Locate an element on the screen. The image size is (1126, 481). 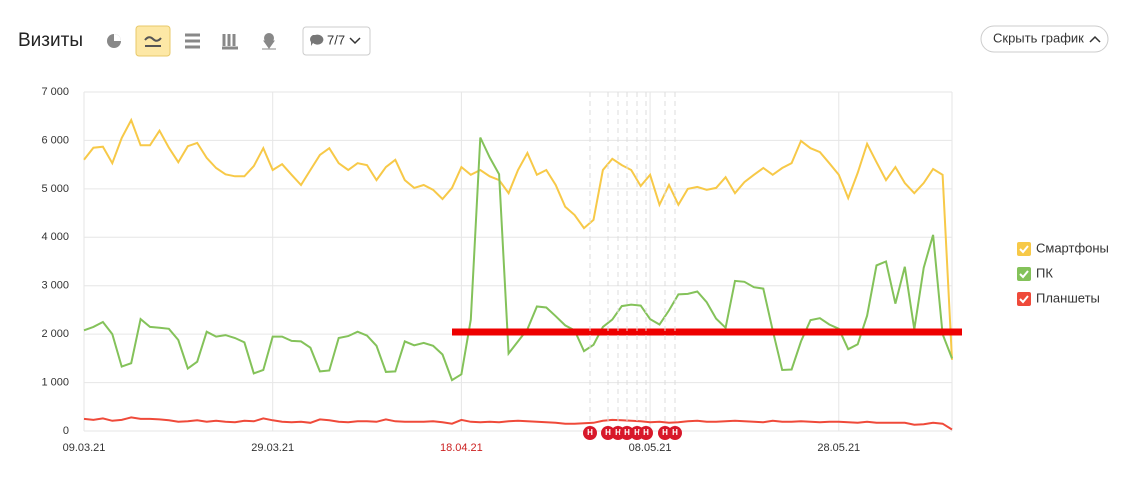
x-tick-label: 08.05.21 is located at coordinates (650, 448).